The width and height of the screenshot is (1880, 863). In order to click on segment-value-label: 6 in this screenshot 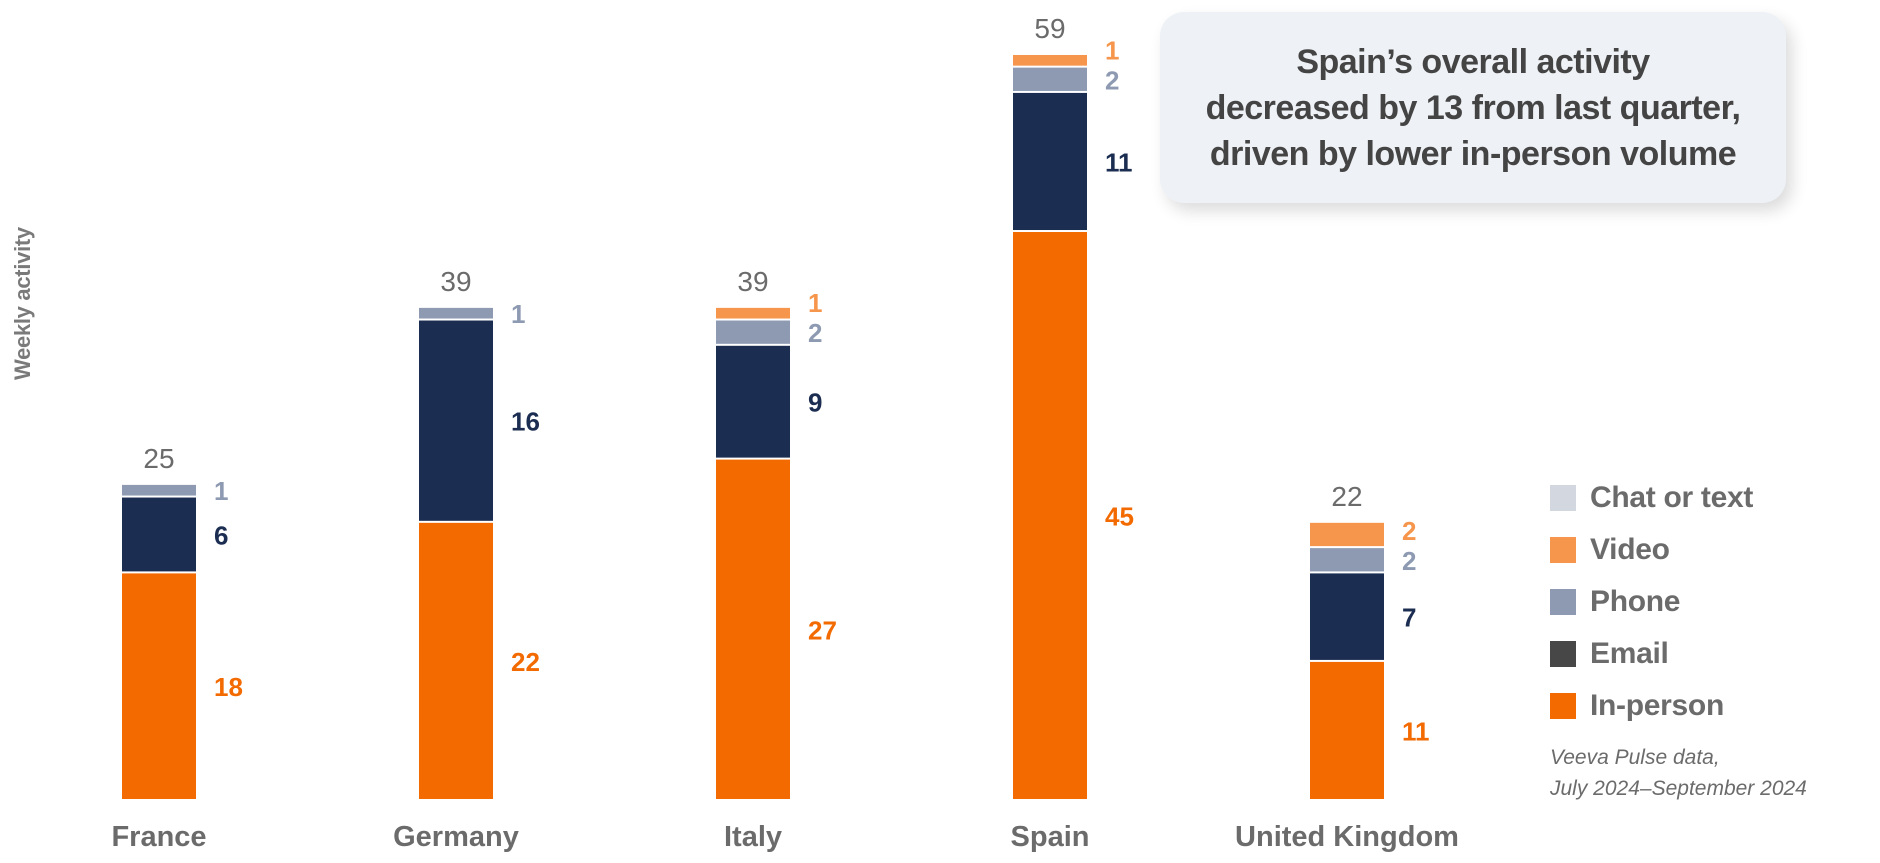, I will do `click(221, 535)`.